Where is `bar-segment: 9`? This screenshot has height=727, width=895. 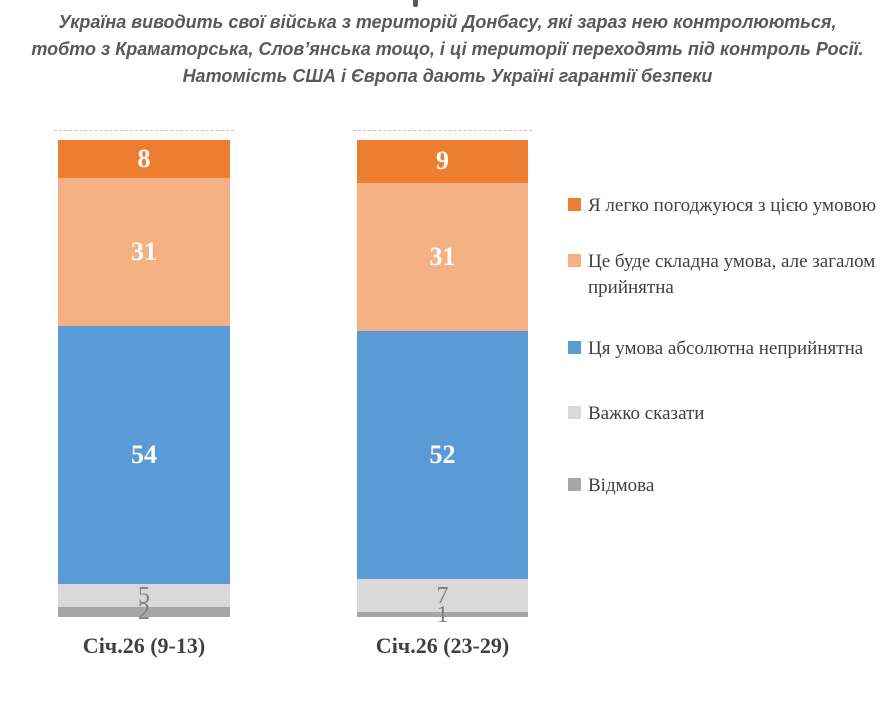 bar-segment: 9 is located at coordinates (442, 161).